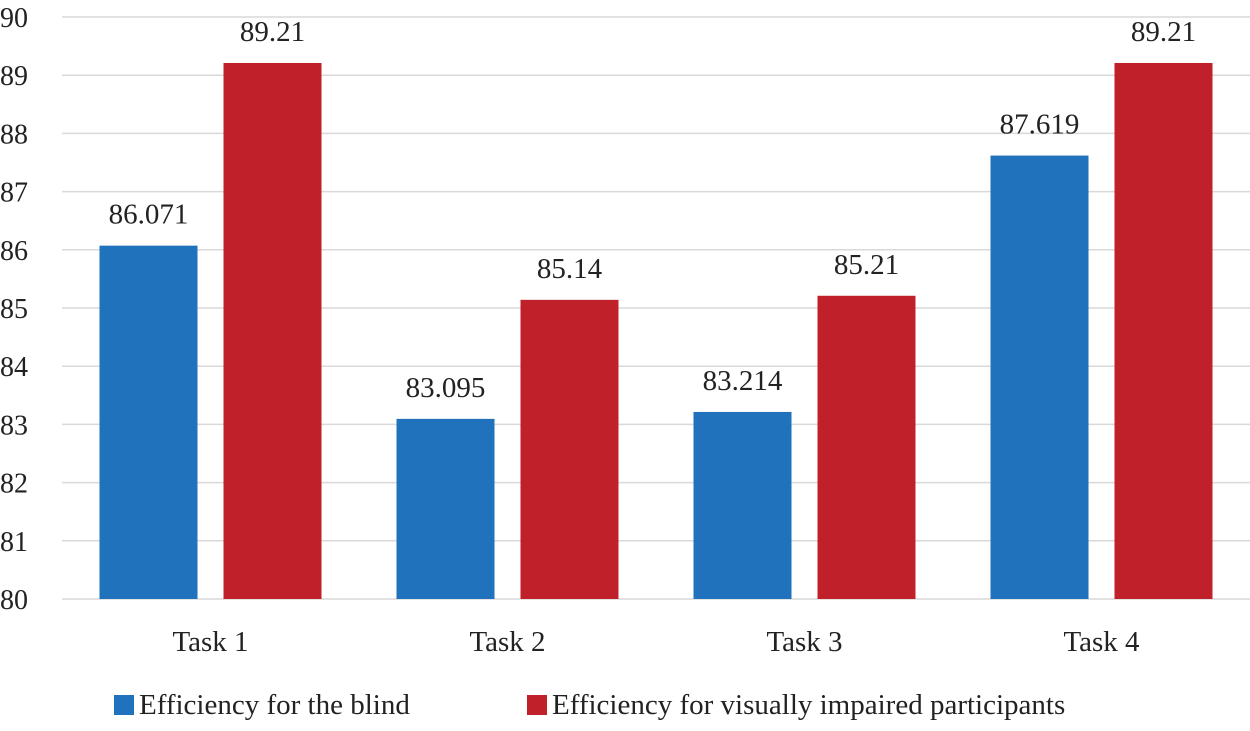  Describe the element at coordinates (14, 542) in the screenshot. I see `y-tick-label: 81` at that location.